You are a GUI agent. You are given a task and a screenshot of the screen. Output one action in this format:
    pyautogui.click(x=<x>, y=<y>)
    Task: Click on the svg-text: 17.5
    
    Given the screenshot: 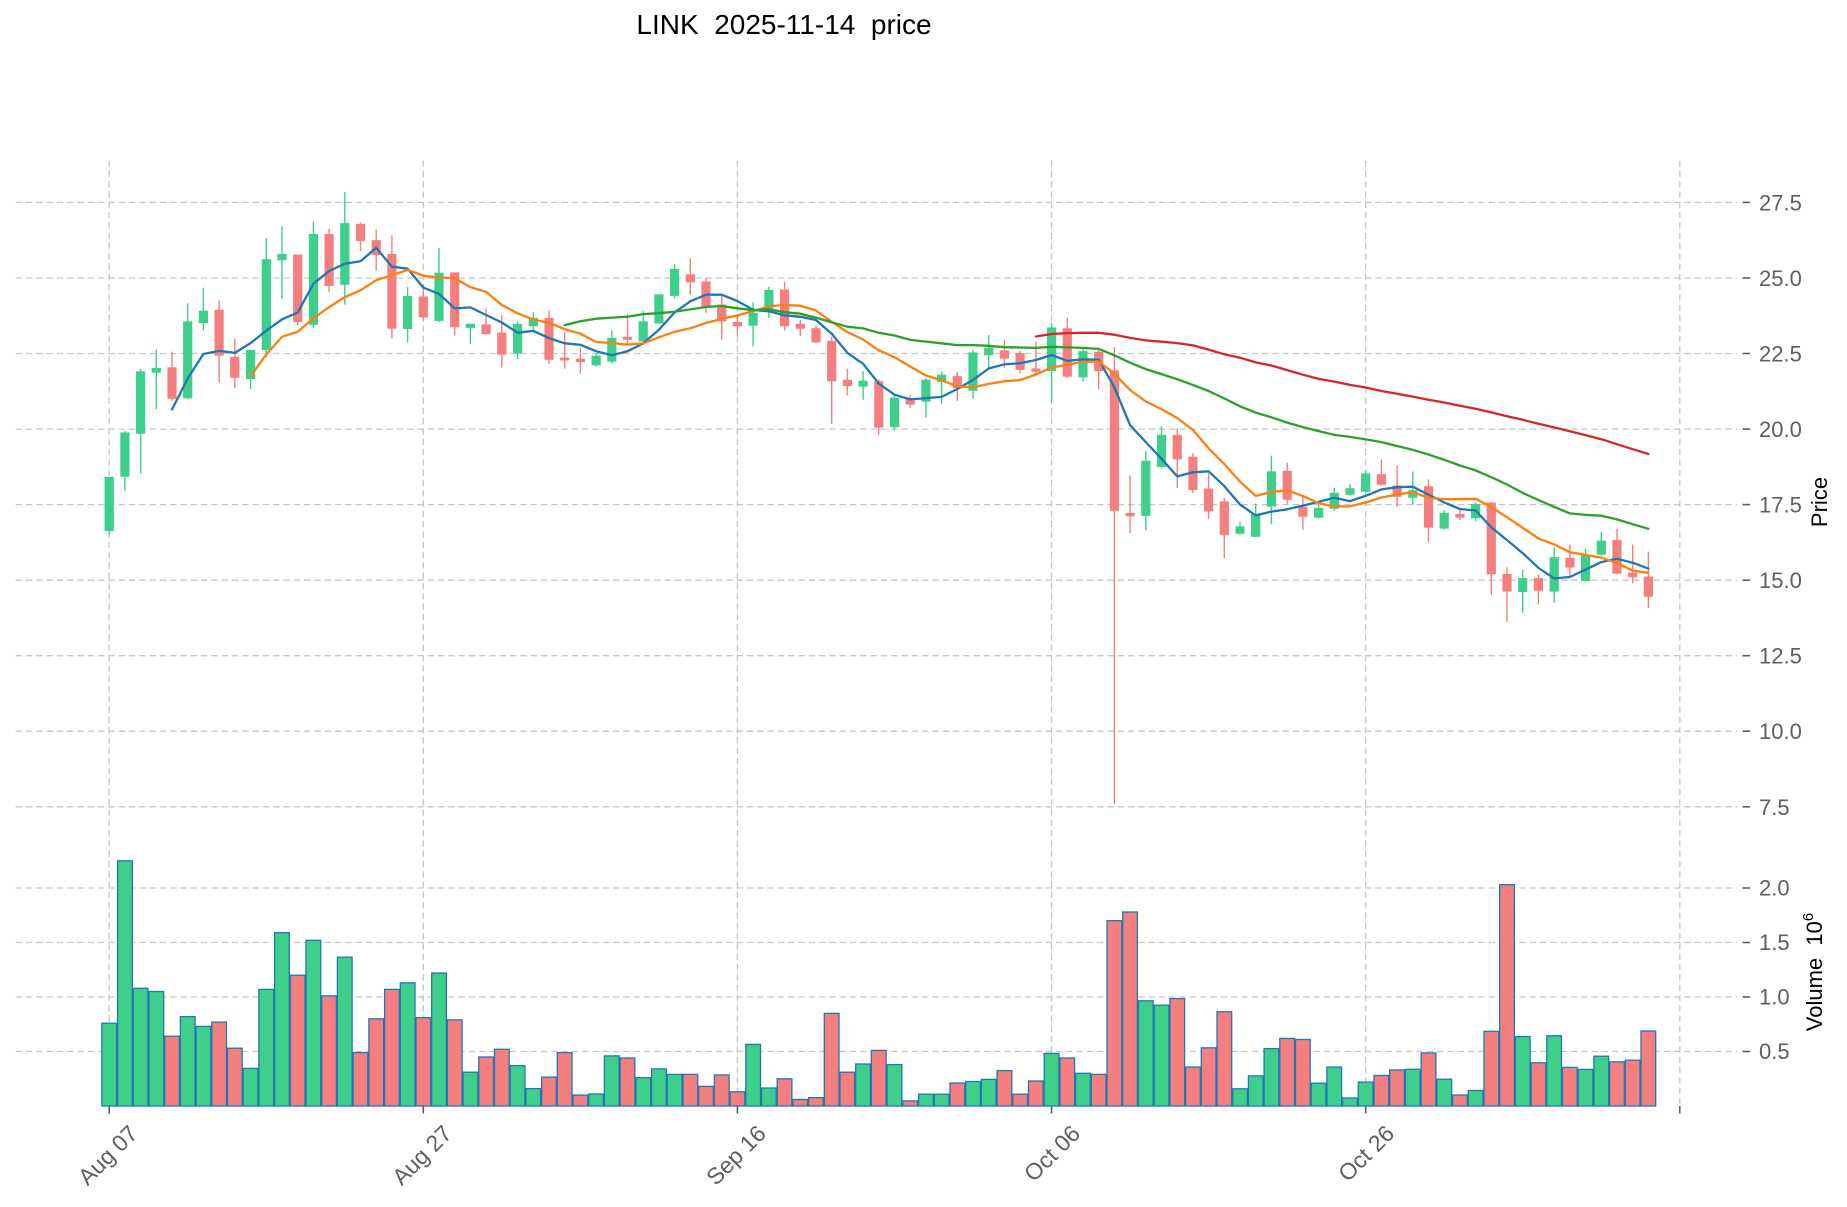 What is the action you would take?
    pyautogui.click(x=1780, y=505)
    